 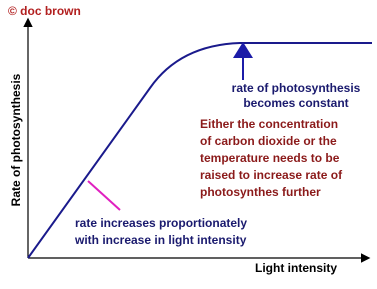 I want to click on slope-note: with increase in light intensity, so click(x=160, y=240).